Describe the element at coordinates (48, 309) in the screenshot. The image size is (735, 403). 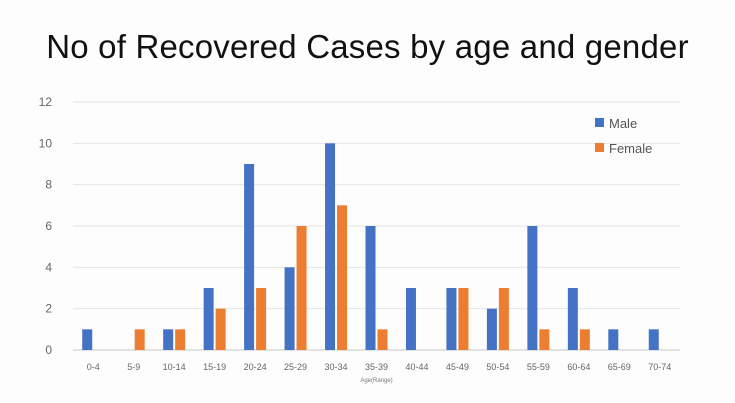
I see `y-tick-label: 2` at that location.